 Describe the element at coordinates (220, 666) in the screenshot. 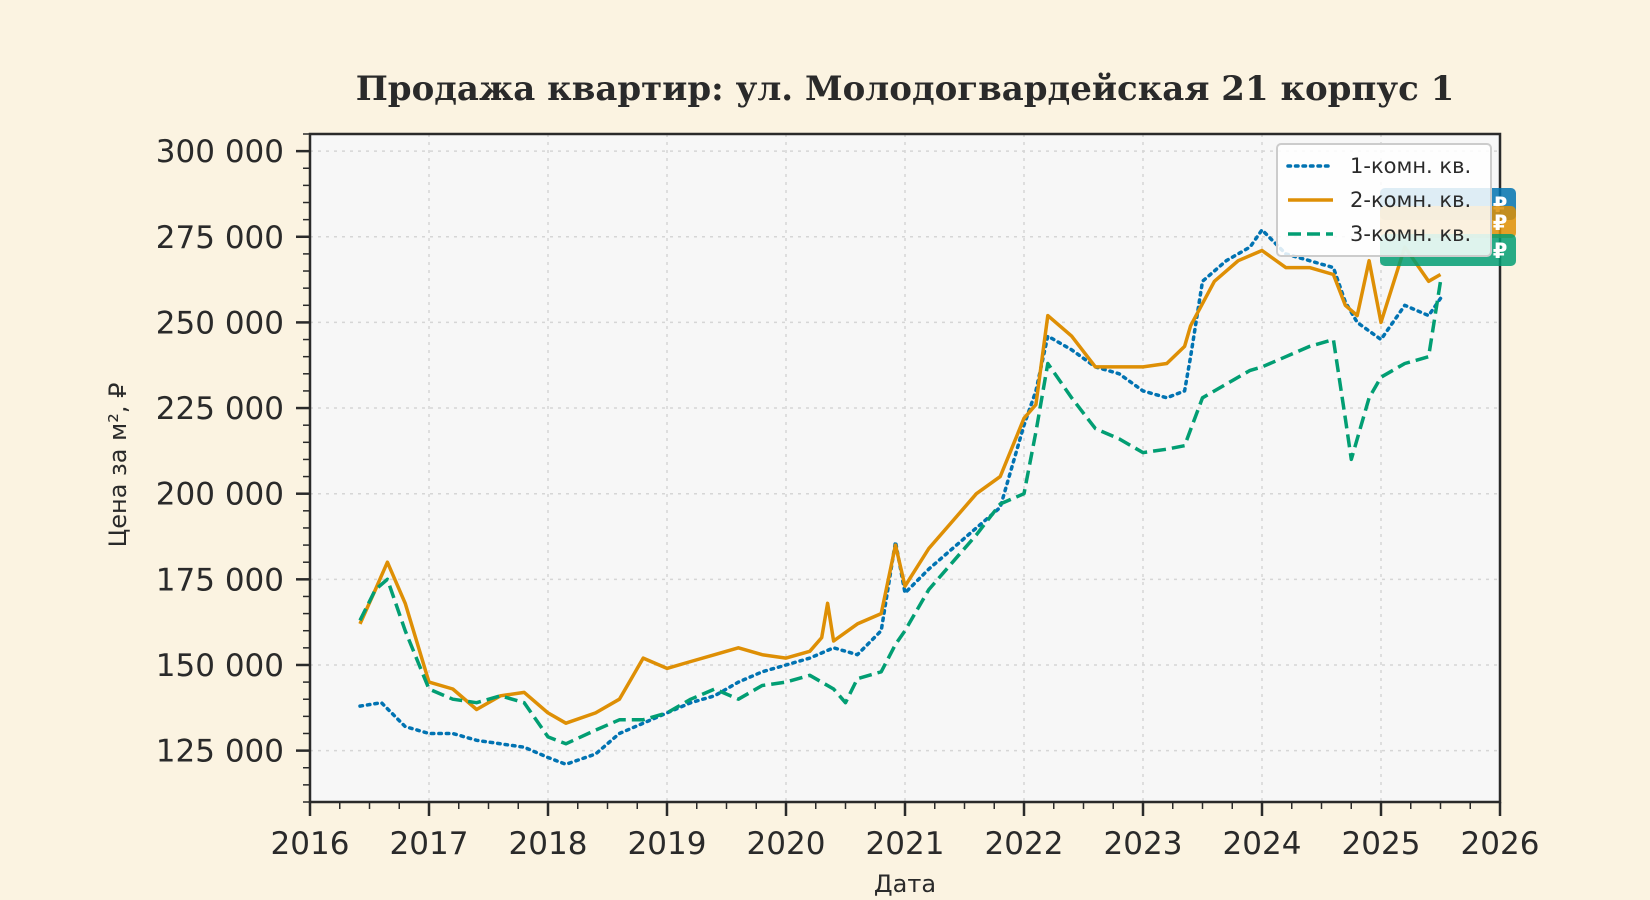

I see `y-tick-label: 150 000` at that location.